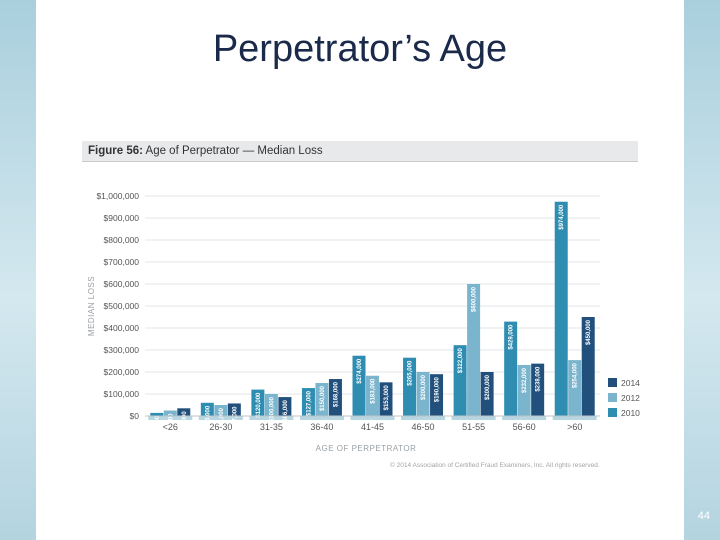  Describe the element at coordinates (115, 151) in the screenshot. I see `figure-label: Figure 56:` at that location.